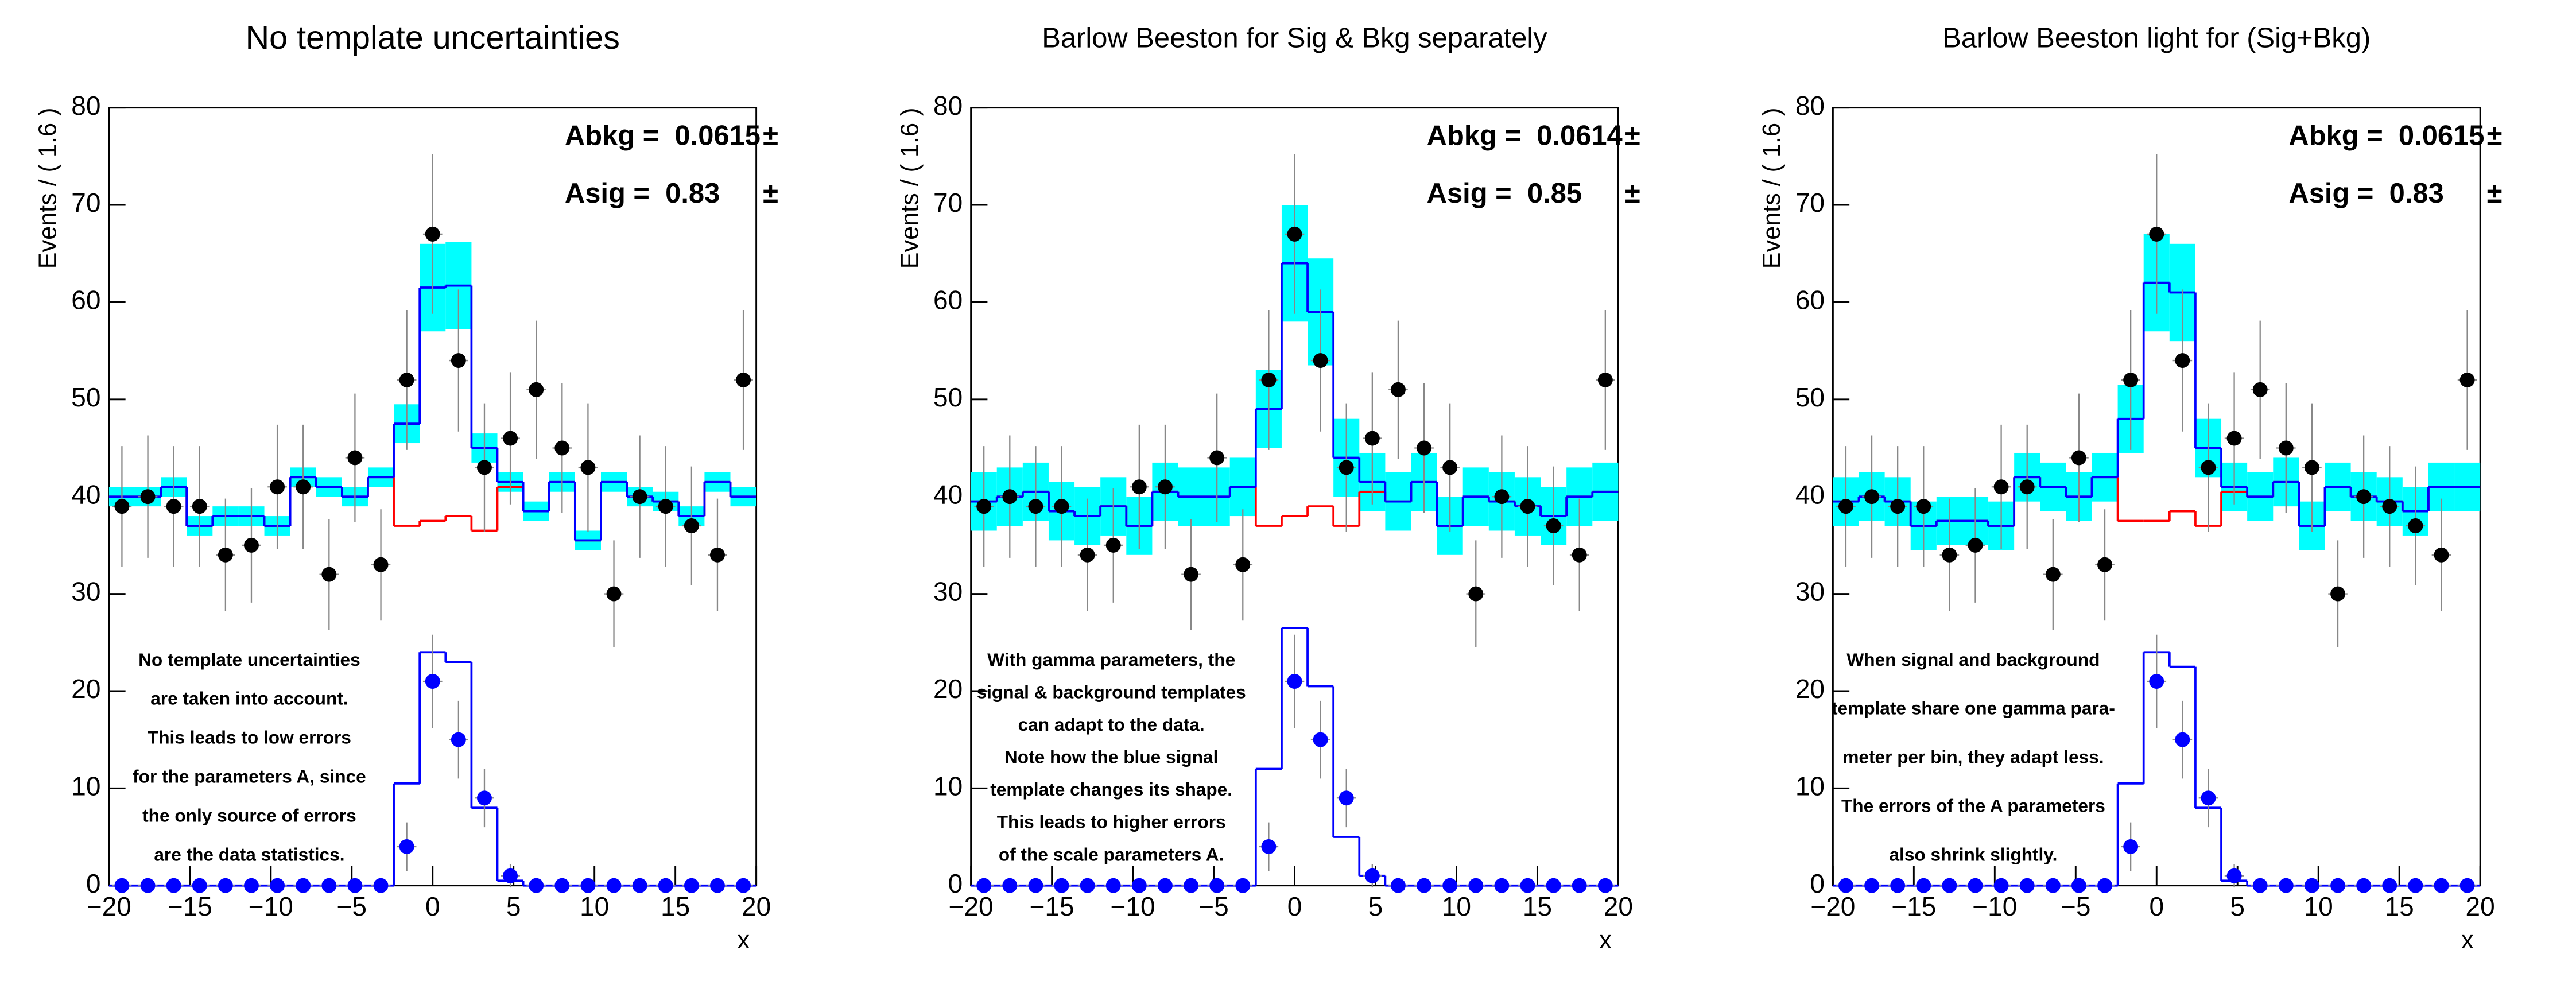 The height and width of the screenshot is (985, 2576). Describe the element at coordinates (1973, 757) in the screenshot. I see `note: meter per bin, they adapt less.` at that location.